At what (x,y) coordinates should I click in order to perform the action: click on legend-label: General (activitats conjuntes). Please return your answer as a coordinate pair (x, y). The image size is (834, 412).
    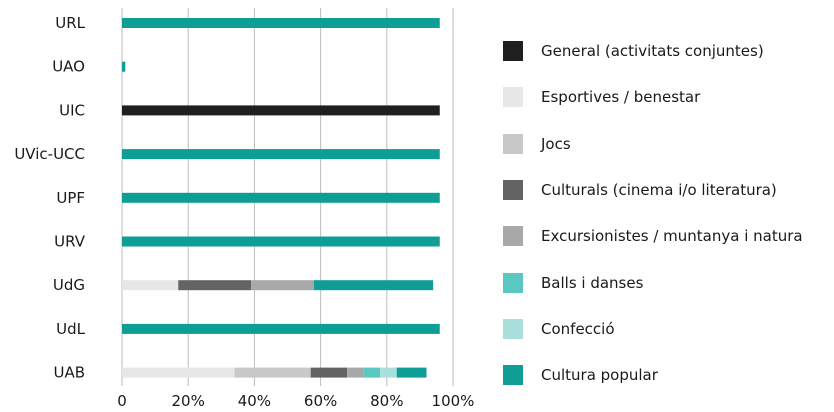
    Looking at the image, I should click on (652, 51).